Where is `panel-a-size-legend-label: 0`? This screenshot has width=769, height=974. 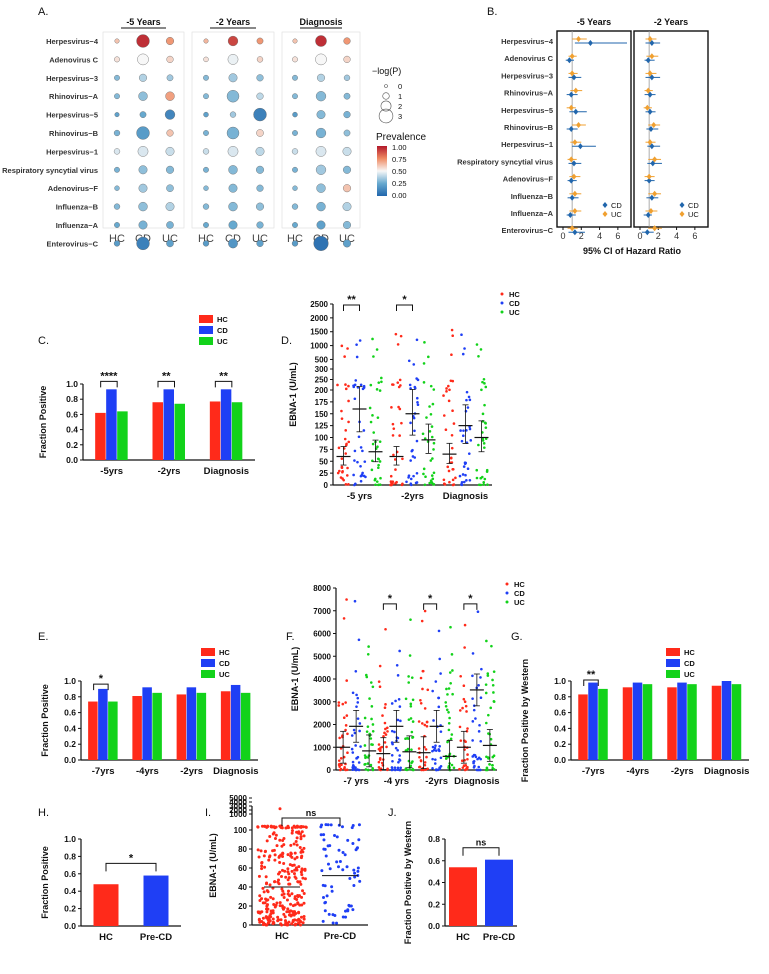 panel-a-size-legend-label: 0 is located at coordinates (400, 86).